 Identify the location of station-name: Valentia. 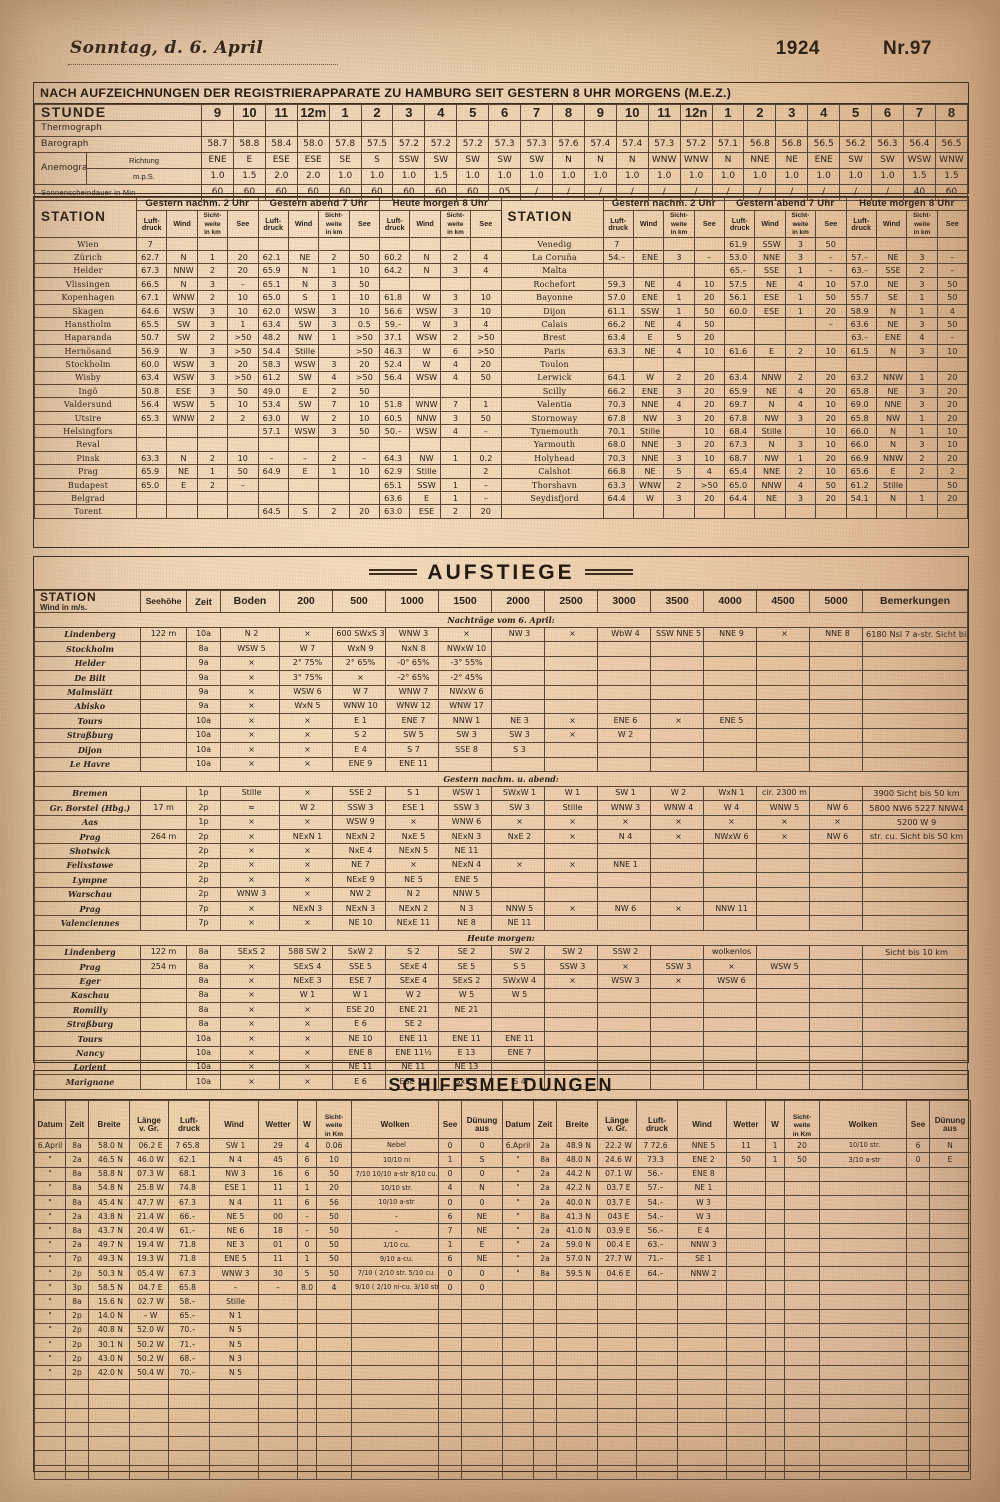
(552, 404).